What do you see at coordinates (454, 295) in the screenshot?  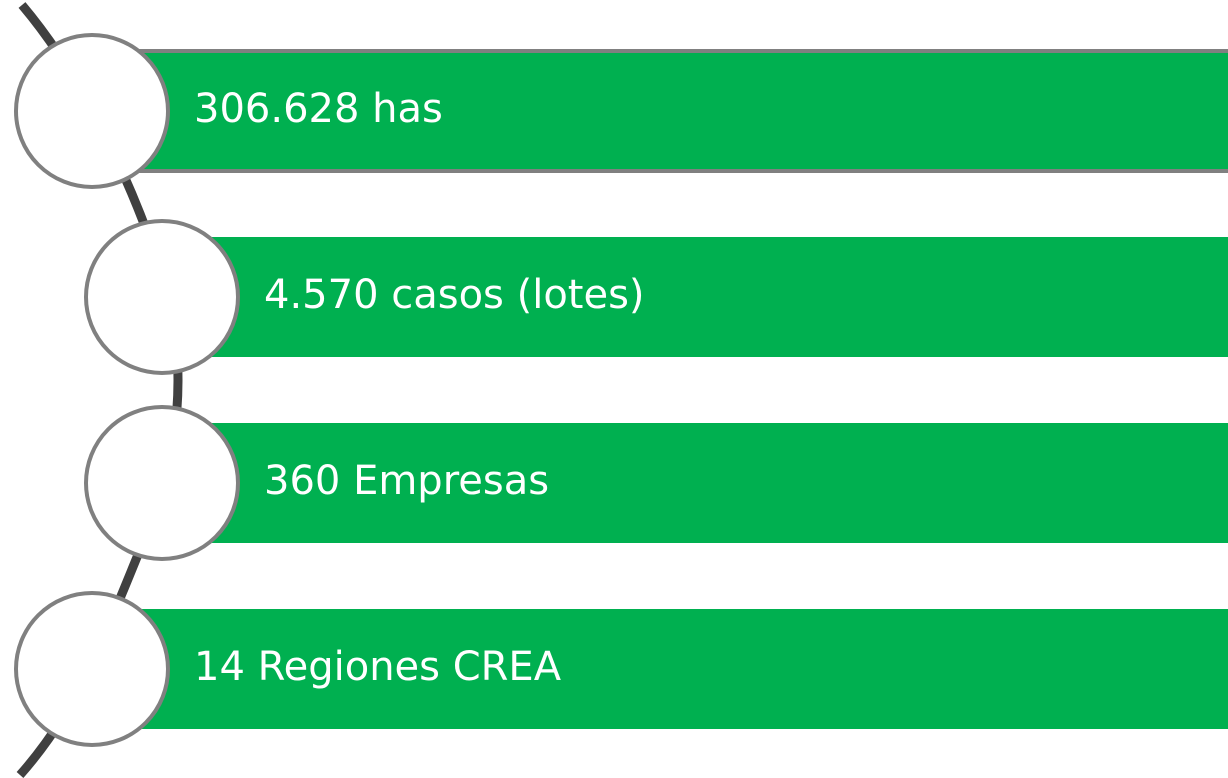 I see `bar-label: 4.570 casos (lotes)` at bounding box center [454, 295].